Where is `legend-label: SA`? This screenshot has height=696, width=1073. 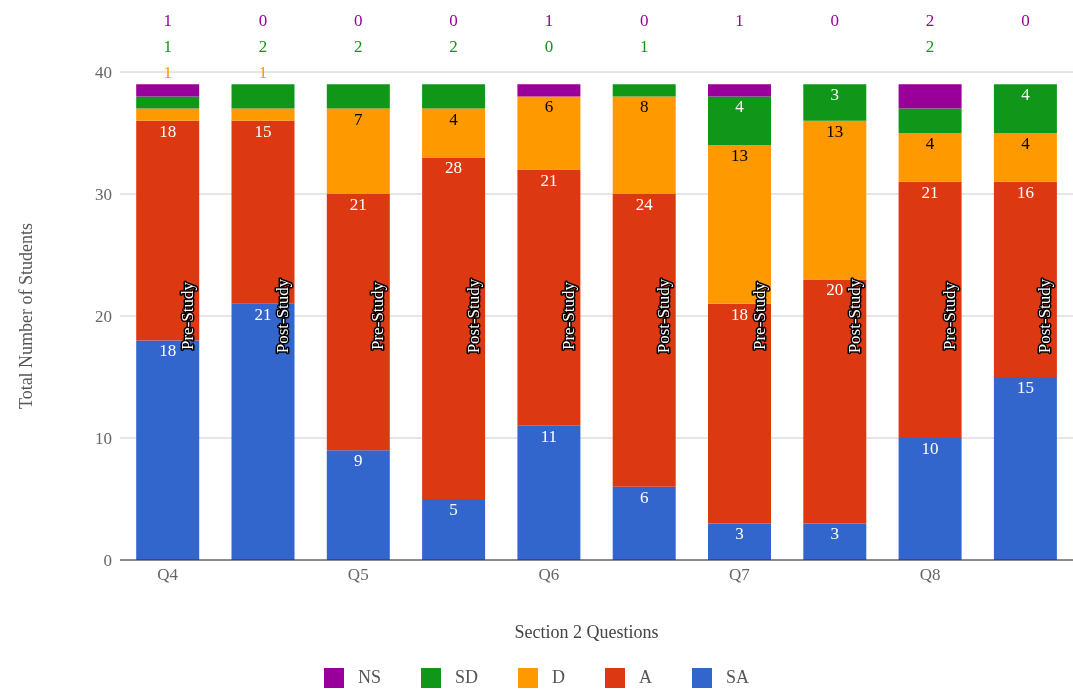 legend-label: SA is located at coordinates (738, 677).